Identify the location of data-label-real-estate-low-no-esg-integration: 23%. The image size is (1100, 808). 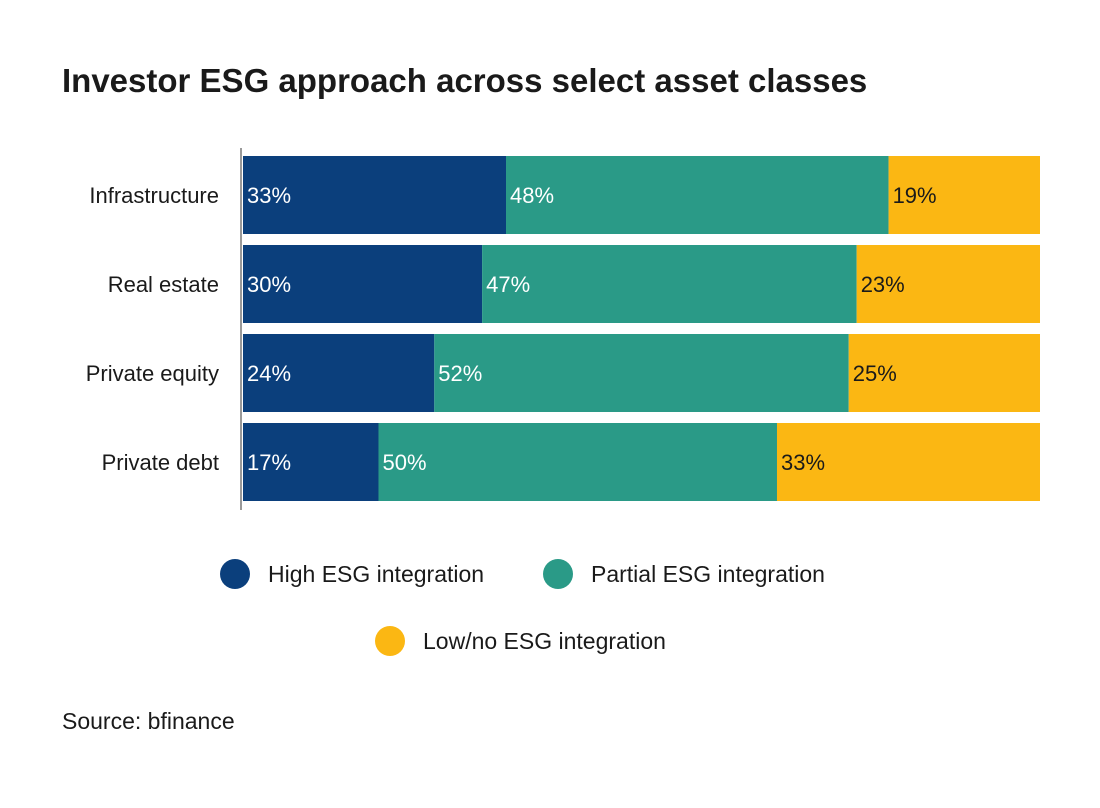
(883, 284).